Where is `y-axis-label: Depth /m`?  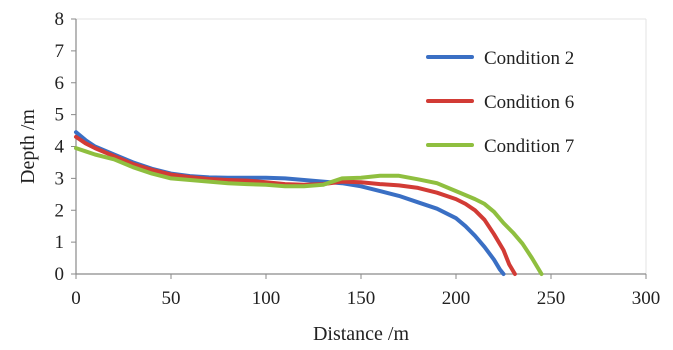
y-axis-label: Depth /m is located at coordinates (28, 146).